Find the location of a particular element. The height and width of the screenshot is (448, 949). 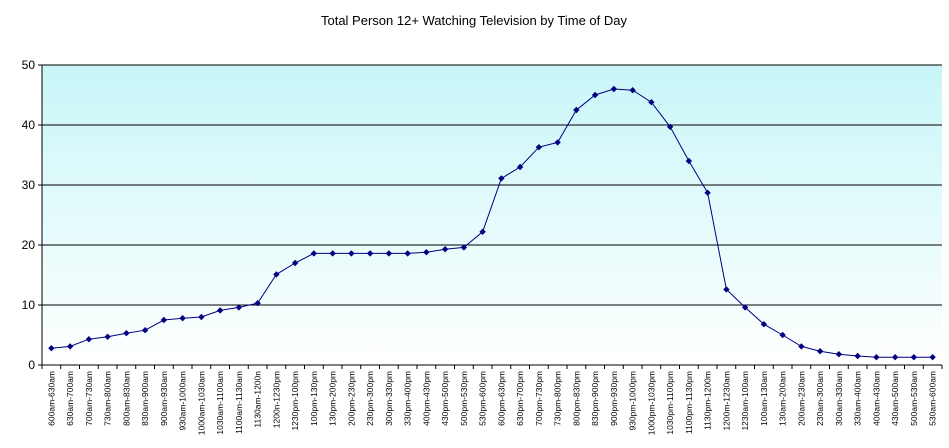

x-tick-label: 1230pm-100pm is located at coordinates (295, 401).